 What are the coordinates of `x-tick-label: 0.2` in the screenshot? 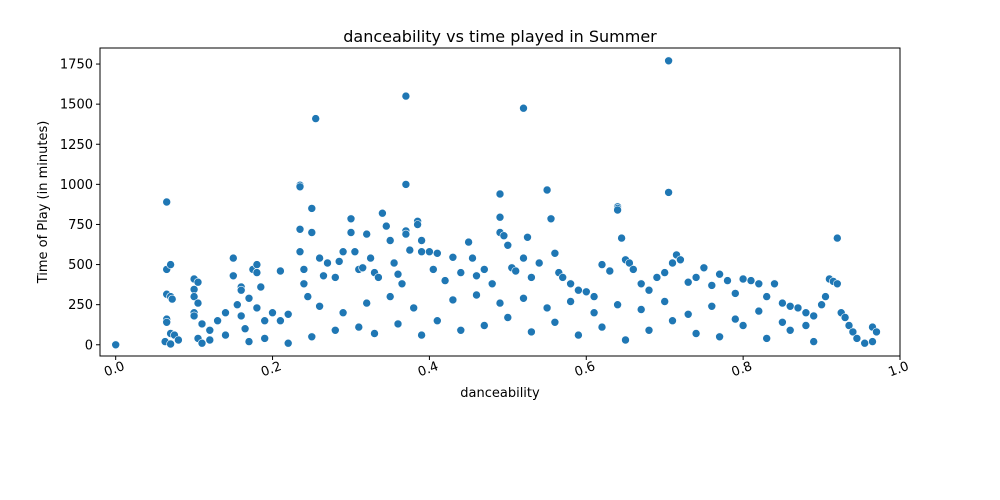 It's located at (271, 369).